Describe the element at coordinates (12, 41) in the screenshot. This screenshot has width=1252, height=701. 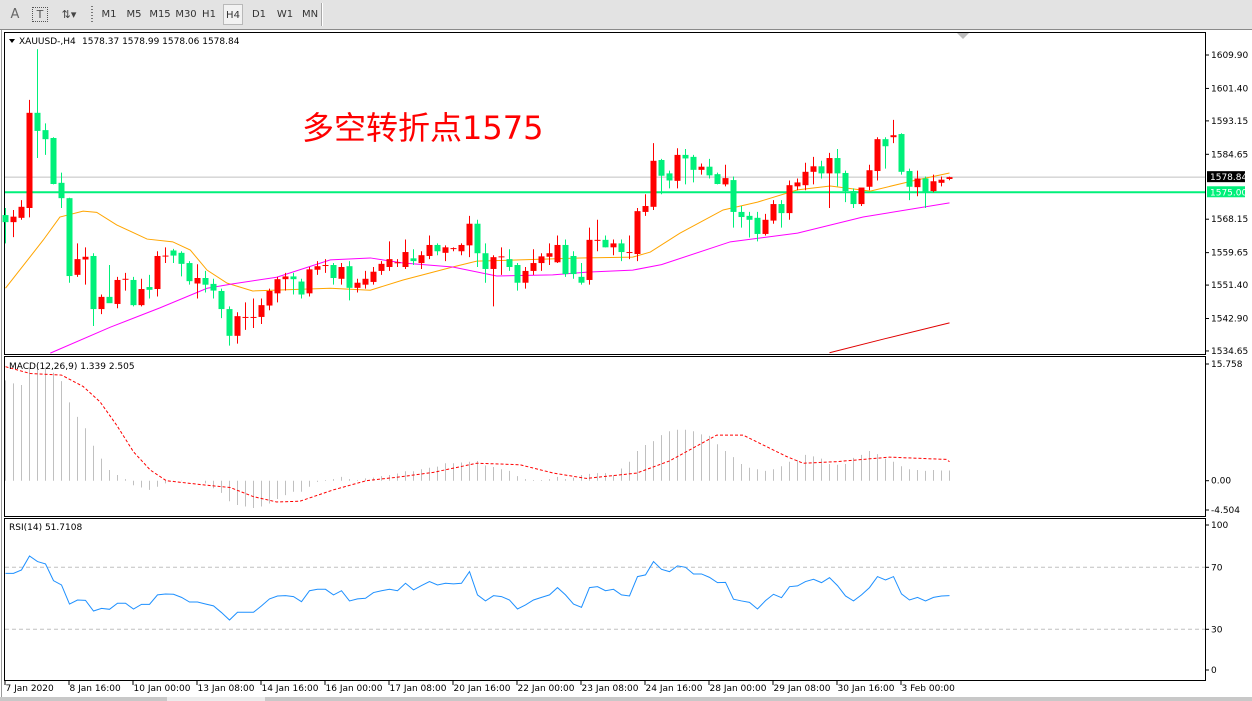
I see `collapse-triangle-icon` at that location.